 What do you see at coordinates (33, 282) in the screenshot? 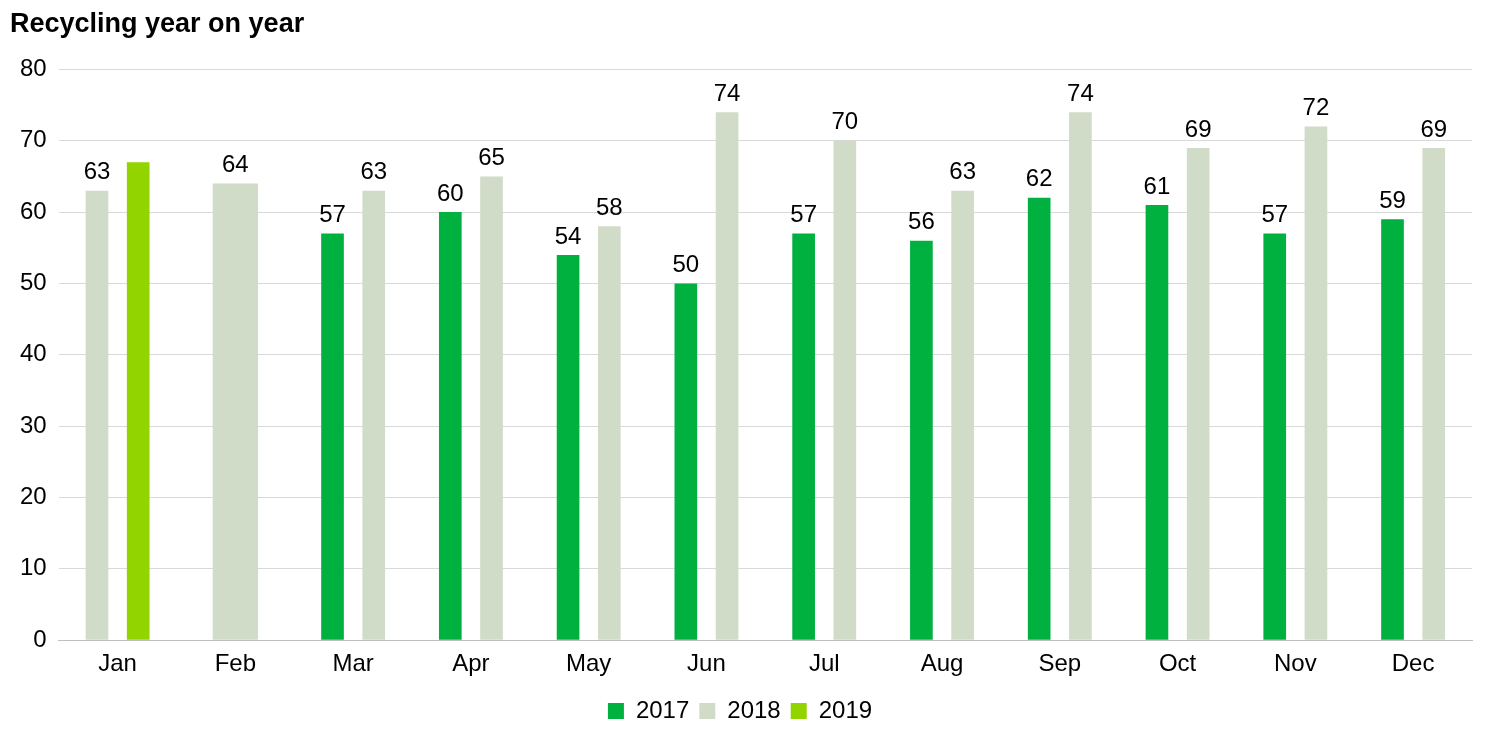
I see `y-tick-label: 50` at bounding box center [33, 282].